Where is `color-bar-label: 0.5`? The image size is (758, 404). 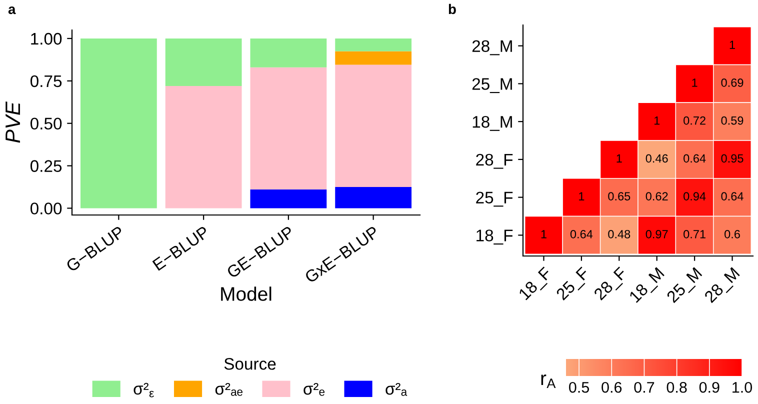 color-bar-label: 0.5 is located at coordinates (579, 387).